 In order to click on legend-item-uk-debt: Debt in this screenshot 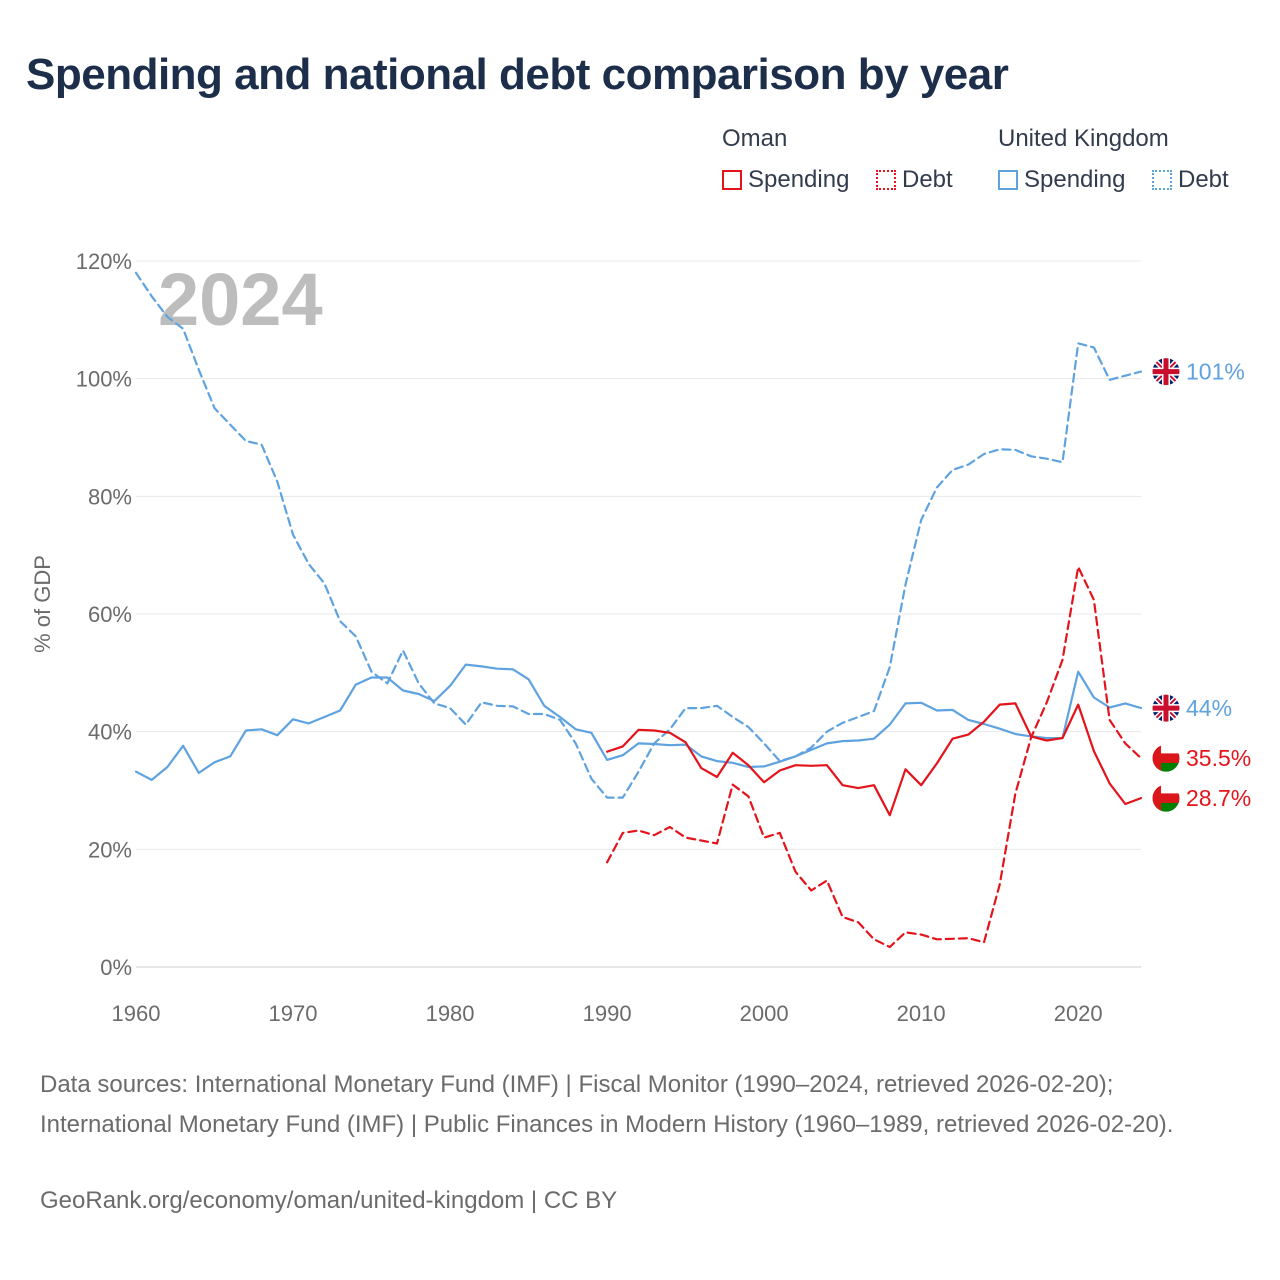, I will do `click(1190, 180)`.